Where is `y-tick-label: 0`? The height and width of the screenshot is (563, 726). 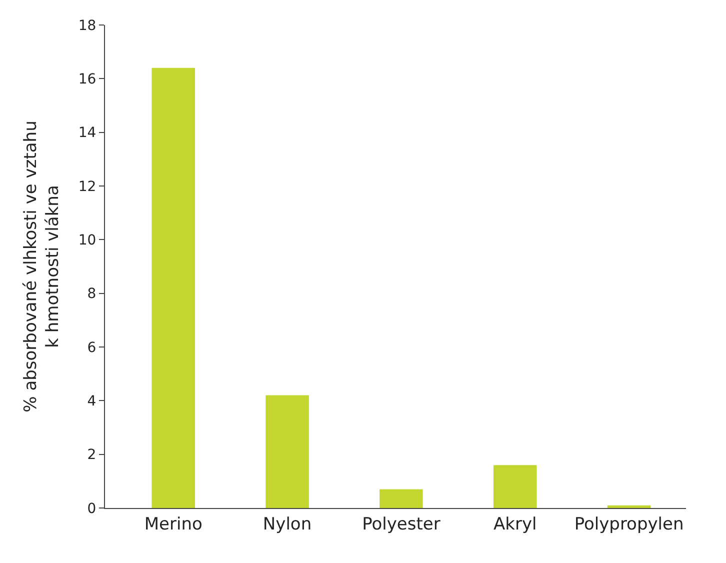
y-tick-label: 0 is located at coordinates (91, 508).